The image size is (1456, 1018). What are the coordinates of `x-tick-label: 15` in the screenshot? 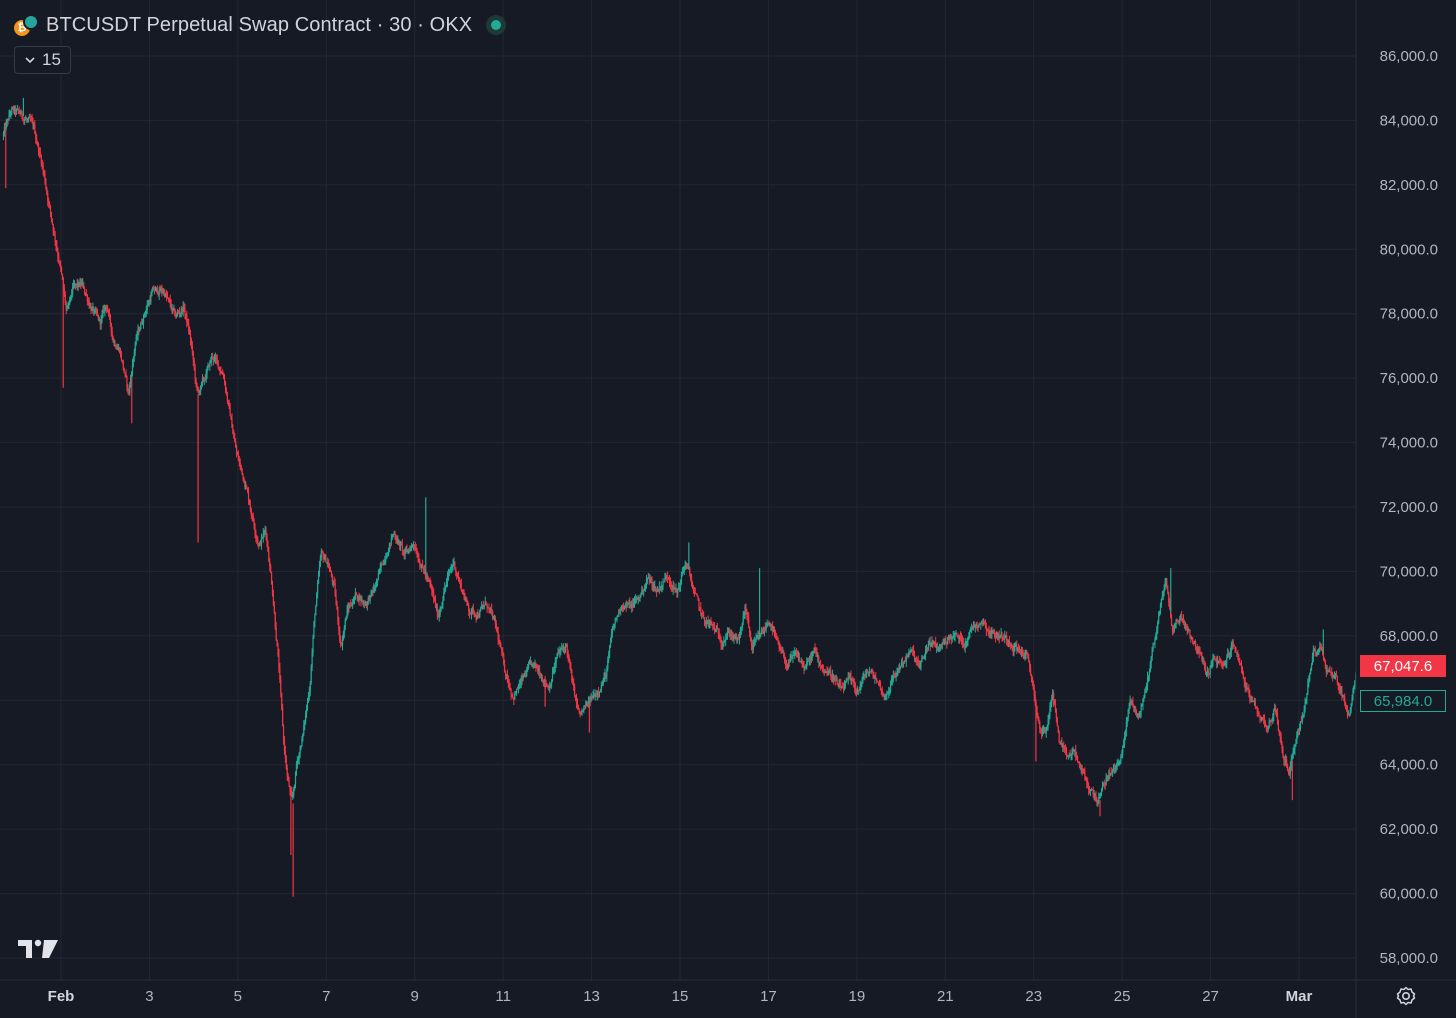 It's located at (680, 996).